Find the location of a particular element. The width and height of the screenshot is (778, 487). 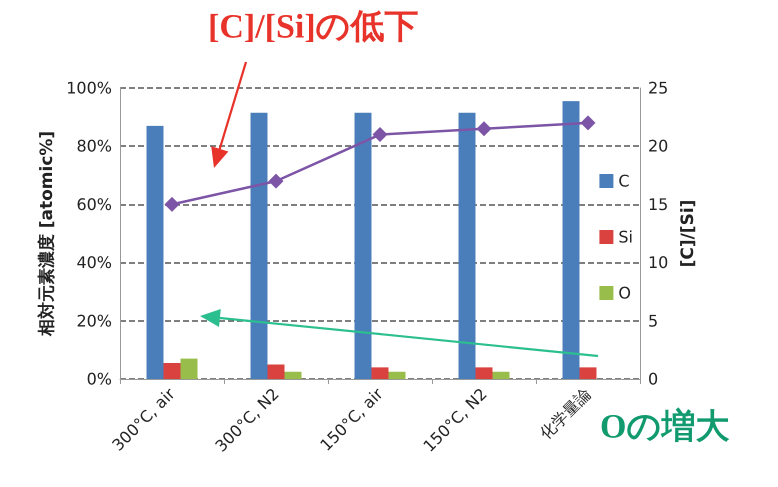

legend-label: O is located at coordinates (624, 293).